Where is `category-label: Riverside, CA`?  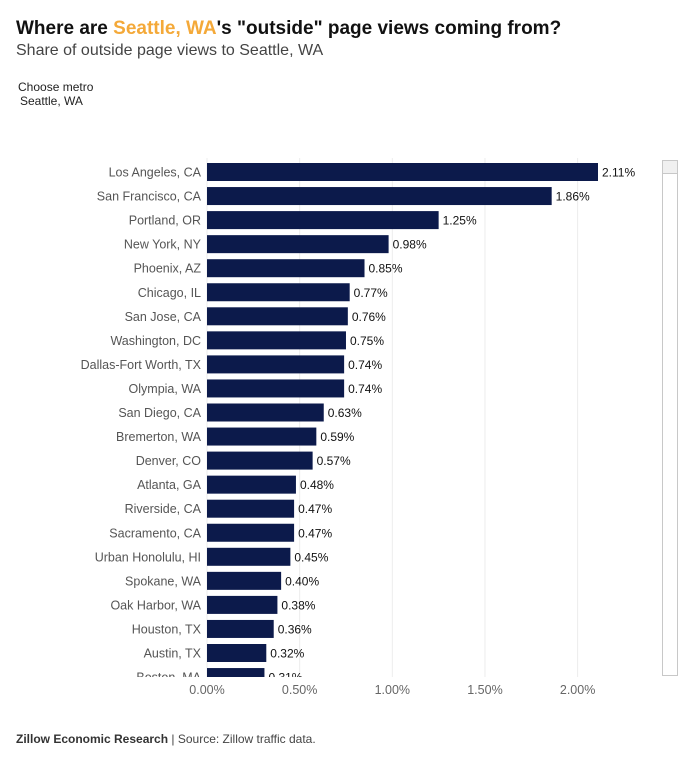 category-label: Riverside, CA is located at coordinates (163, 509).